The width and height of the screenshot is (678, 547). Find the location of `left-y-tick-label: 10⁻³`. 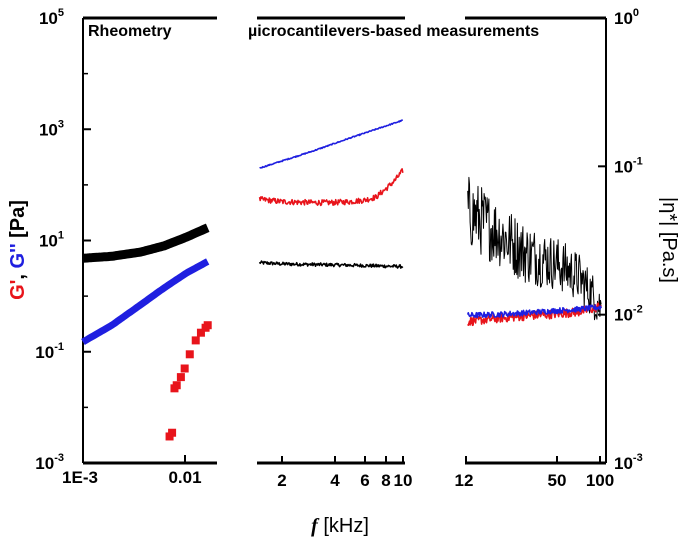

left-y-tick-label: 10⁻³ is located at coordinates (49, 462).